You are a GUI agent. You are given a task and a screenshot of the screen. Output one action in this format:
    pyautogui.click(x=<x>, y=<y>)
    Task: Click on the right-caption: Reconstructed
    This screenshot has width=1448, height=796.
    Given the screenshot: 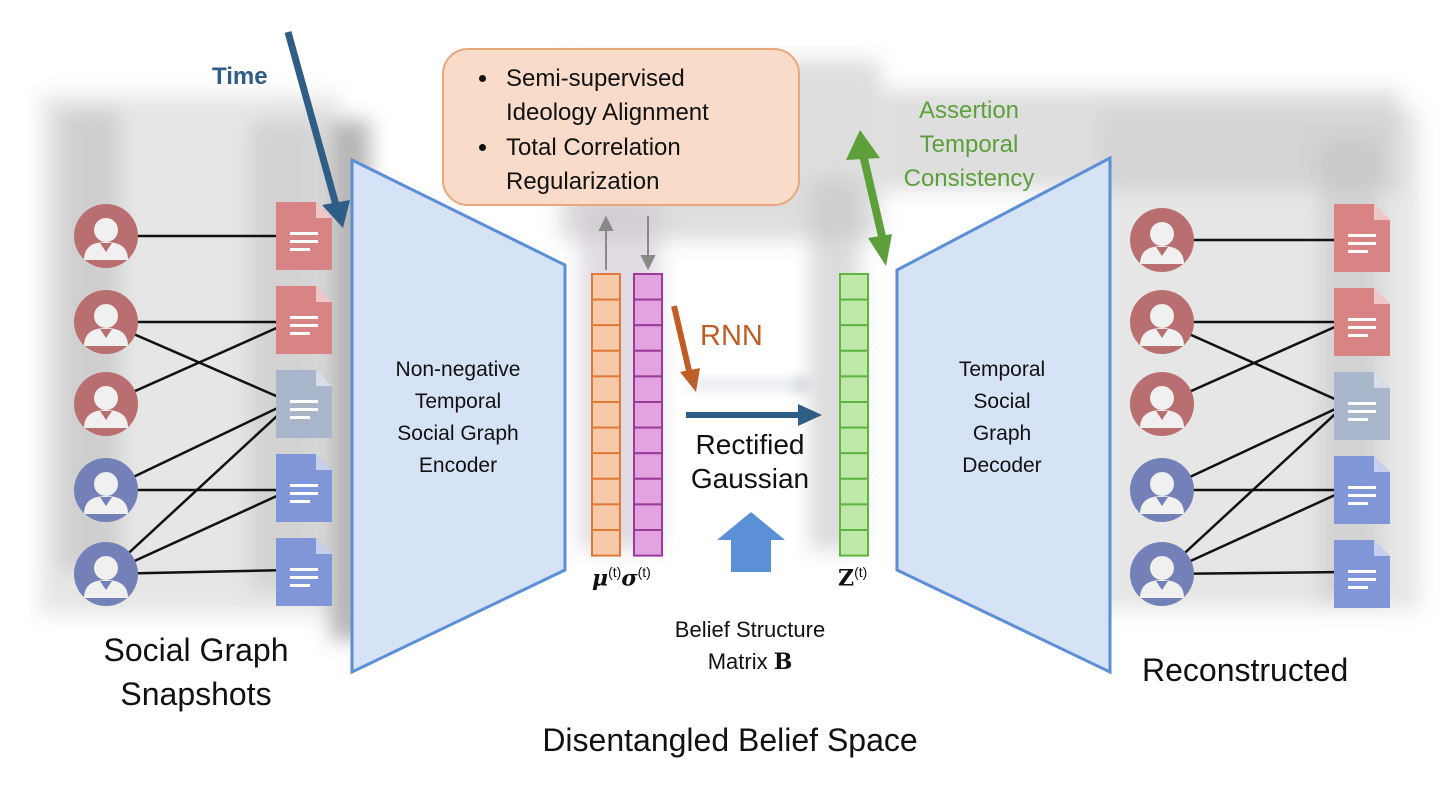 What is the action you would take?
    pyautogui.click(x=1245, y=670)
    